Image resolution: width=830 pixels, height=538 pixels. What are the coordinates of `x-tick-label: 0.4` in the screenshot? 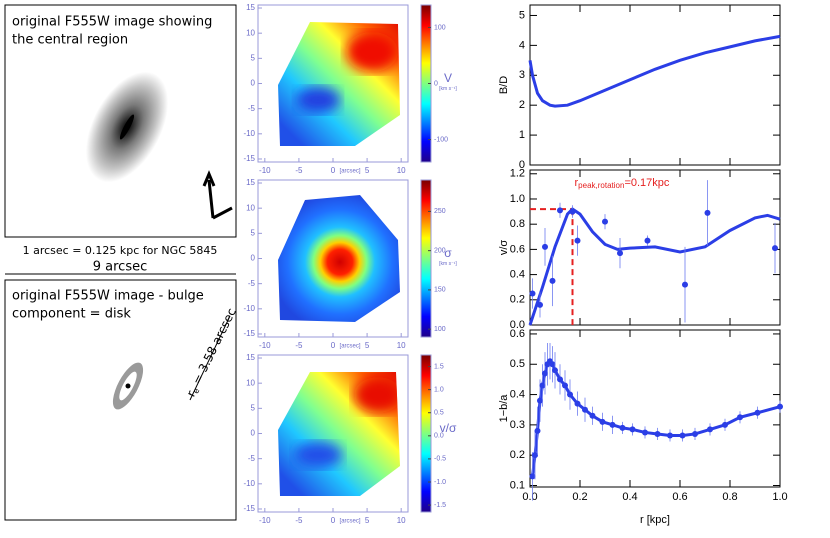 It's located at (629, 497).